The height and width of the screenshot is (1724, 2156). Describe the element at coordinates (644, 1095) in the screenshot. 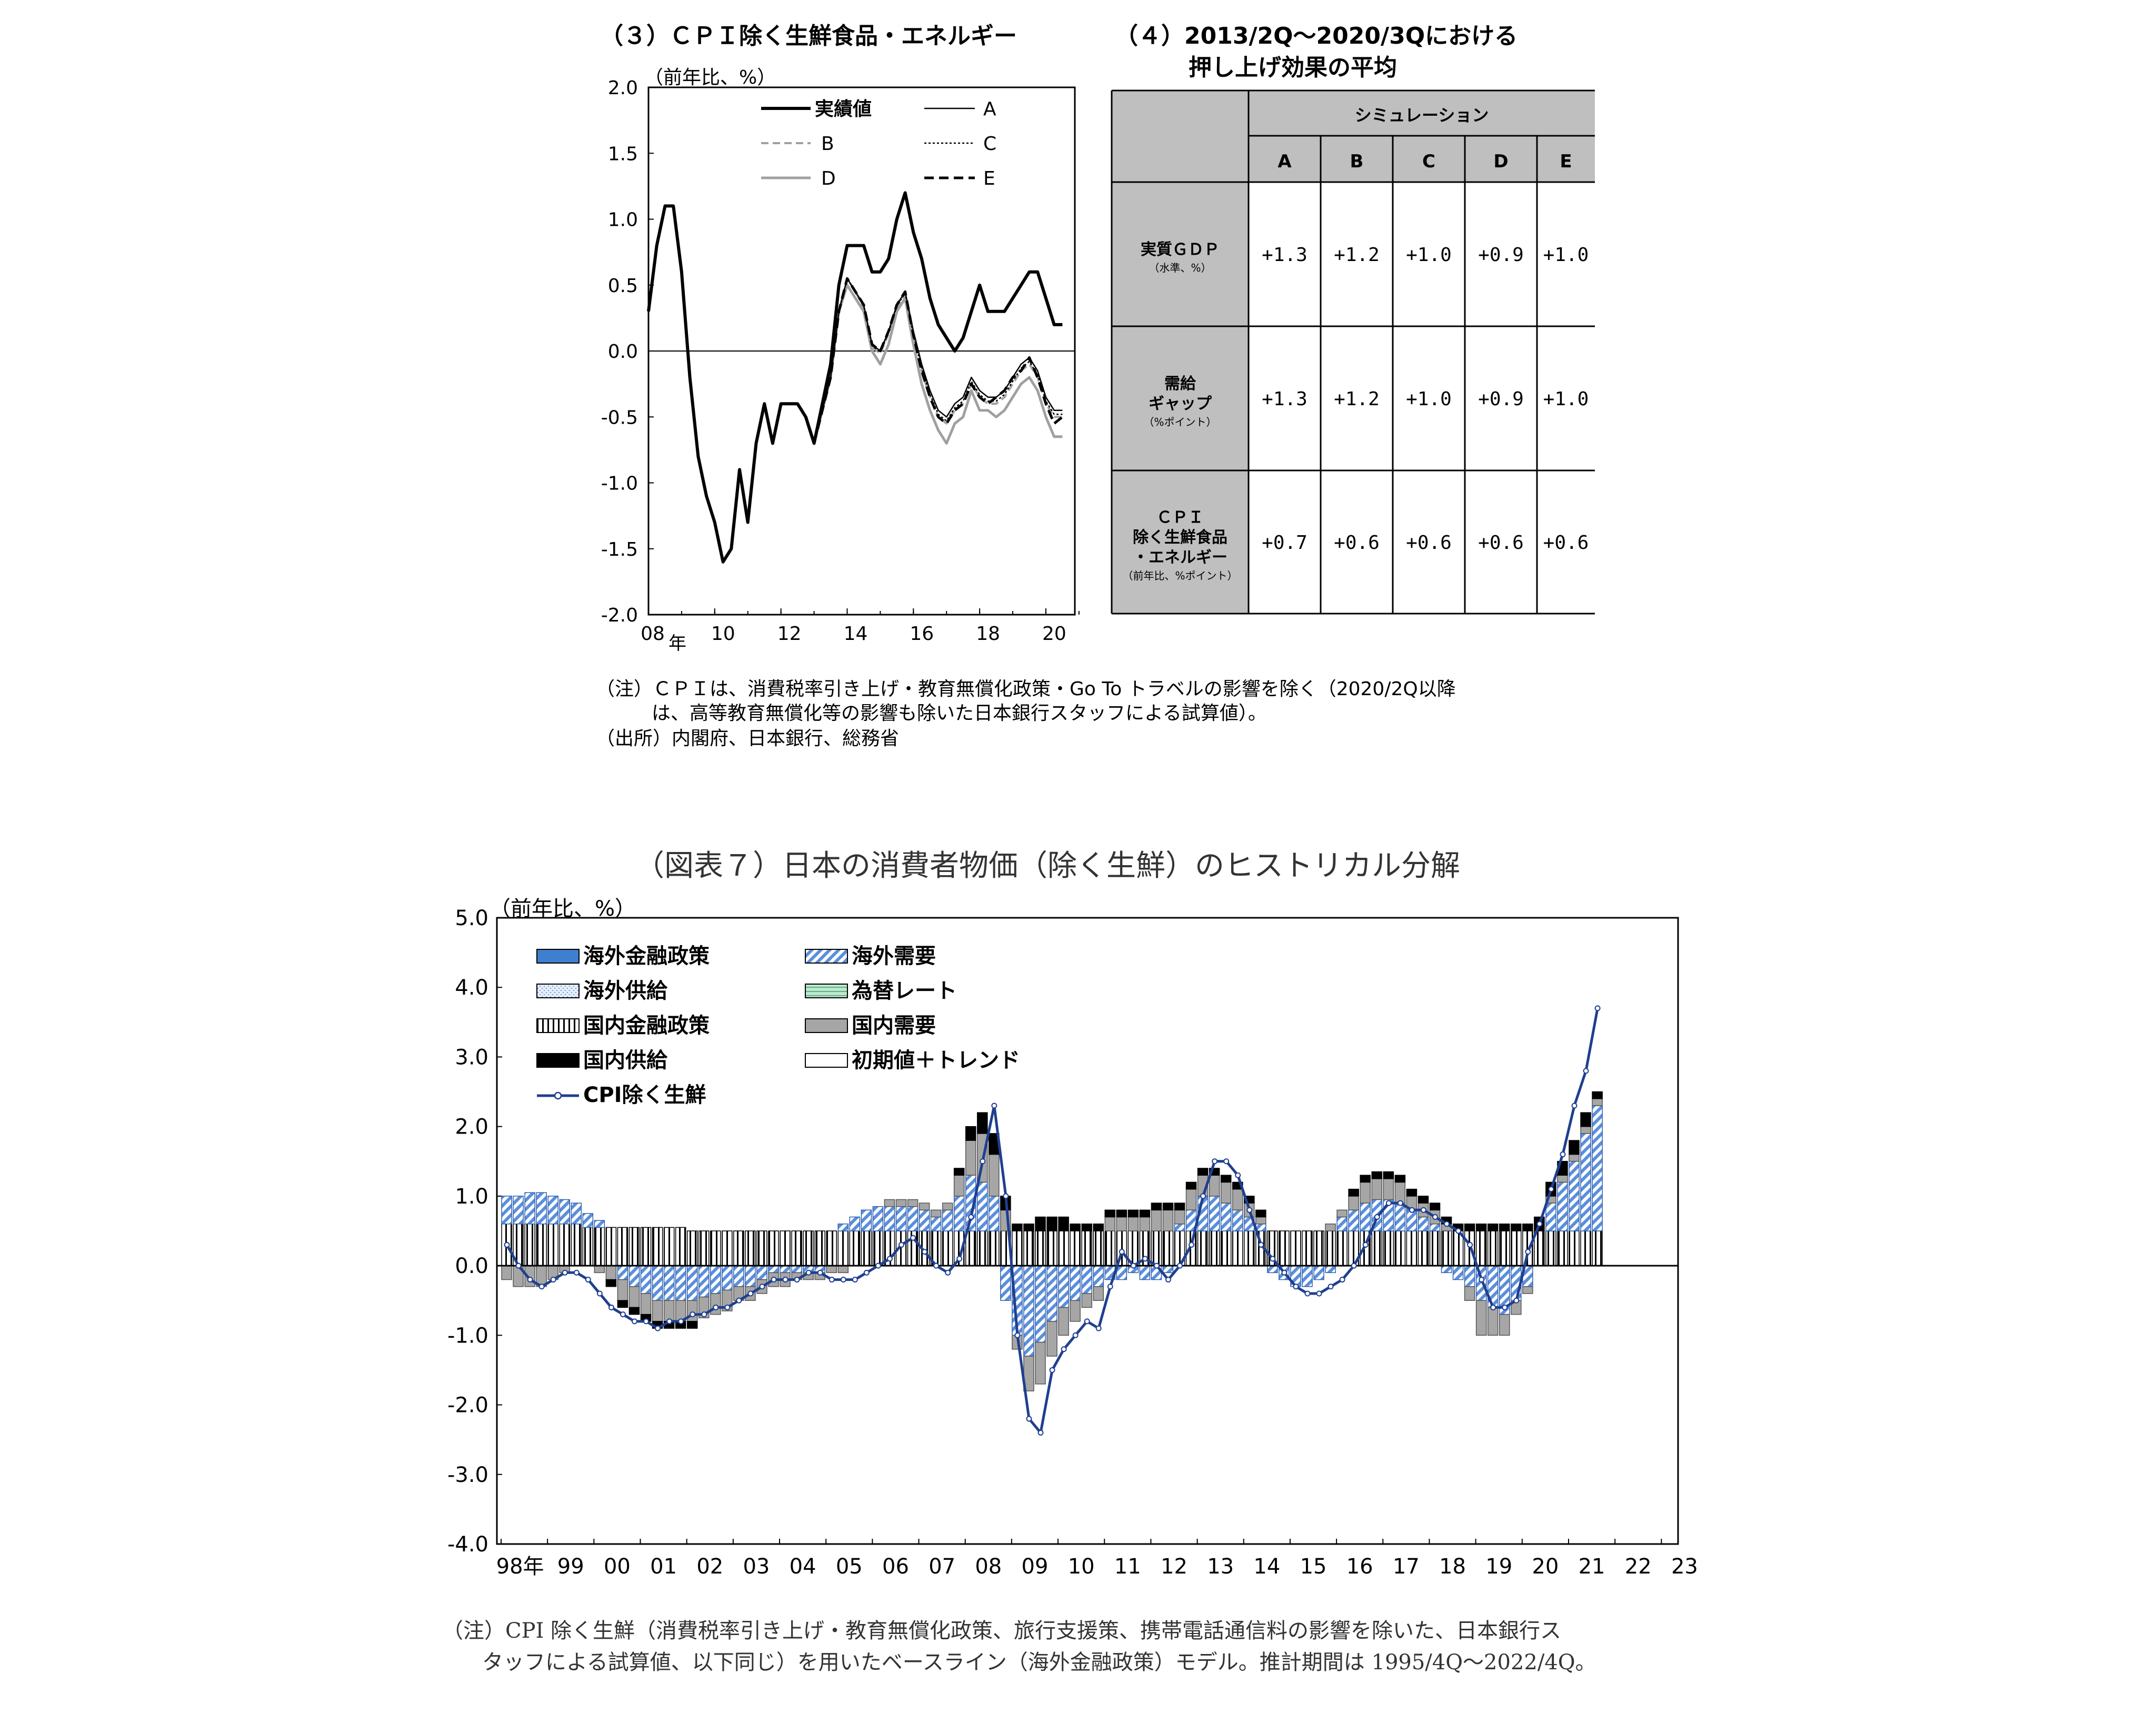

I see `bottom-legend-label: CPI除く生鮮` at that location.